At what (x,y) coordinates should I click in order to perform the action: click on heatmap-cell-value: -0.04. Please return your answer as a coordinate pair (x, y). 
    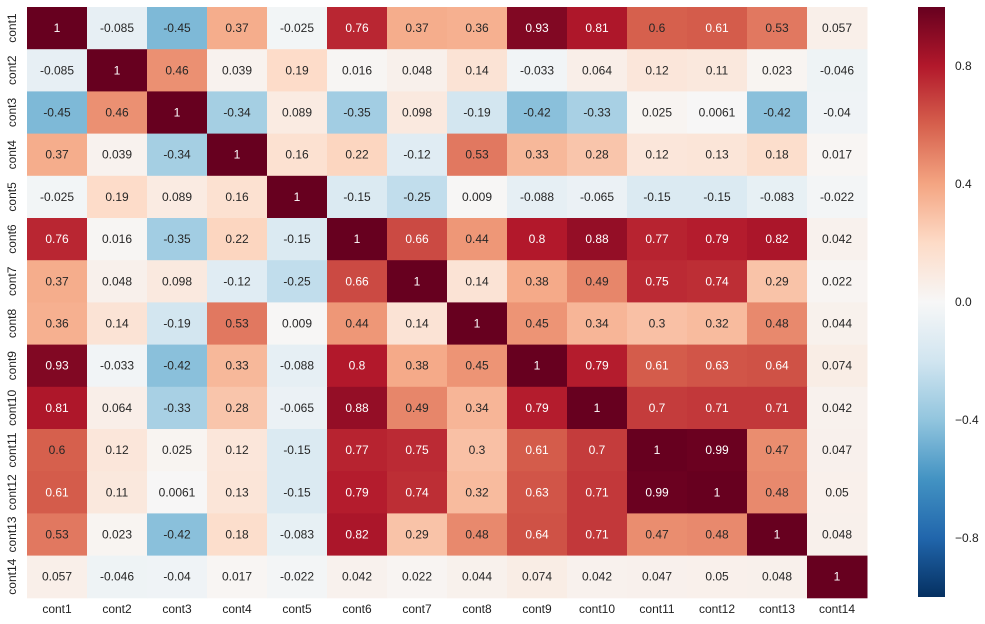
    Looking at the image, I should click on (837, 113).